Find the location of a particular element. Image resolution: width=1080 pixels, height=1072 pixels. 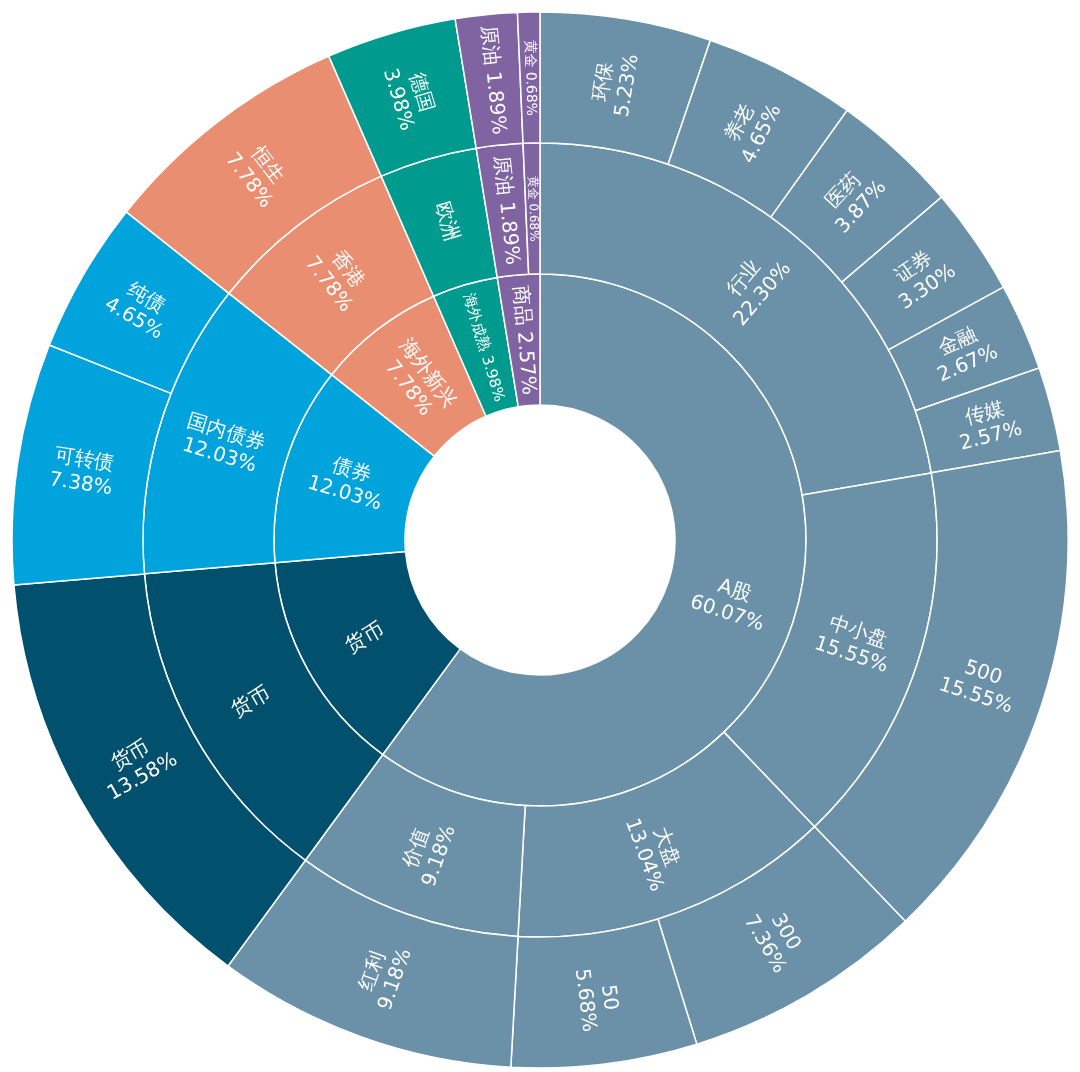

slice-label: 欧洲 is located at coordinates (448, 221).